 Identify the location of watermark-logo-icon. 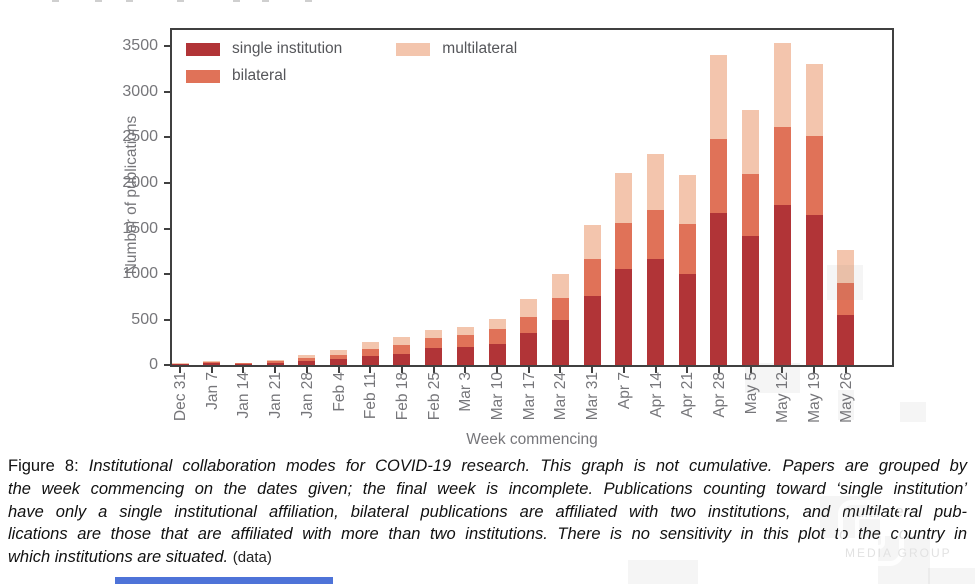
(871, 533).